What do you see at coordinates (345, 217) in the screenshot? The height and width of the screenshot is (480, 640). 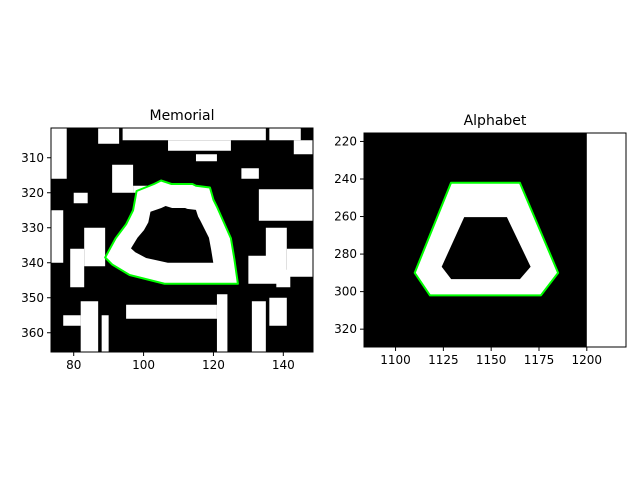 I see `y-tick-label: 260` at bounding box center [345, 217].